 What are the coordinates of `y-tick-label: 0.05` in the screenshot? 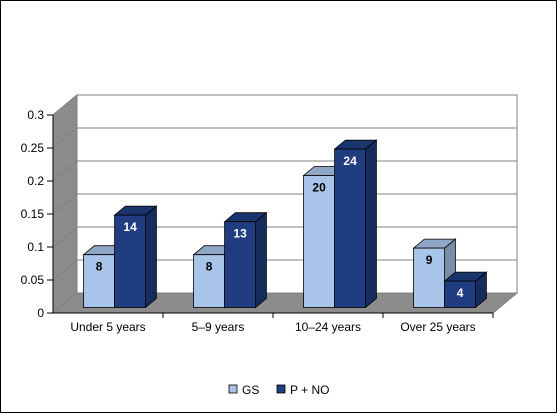 It's located at (33, 280).